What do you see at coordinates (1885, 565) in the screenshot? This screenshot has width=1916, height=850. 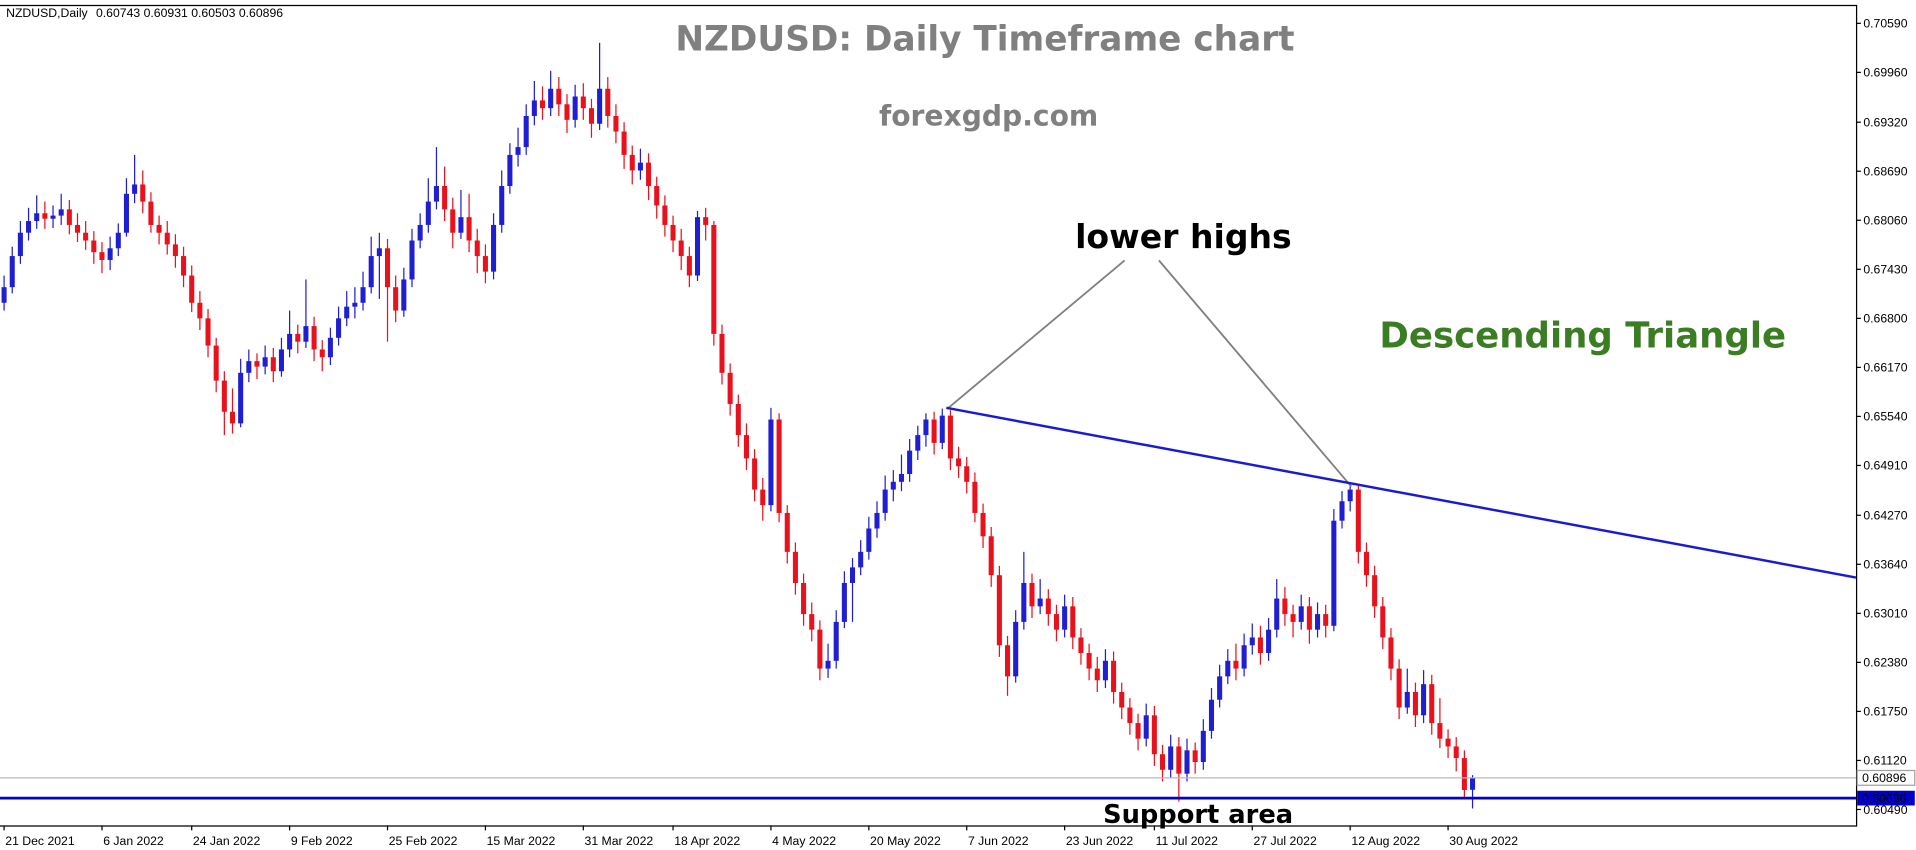 I see `y-tick-label: 0.63640` at bounding box center [1885, 565].